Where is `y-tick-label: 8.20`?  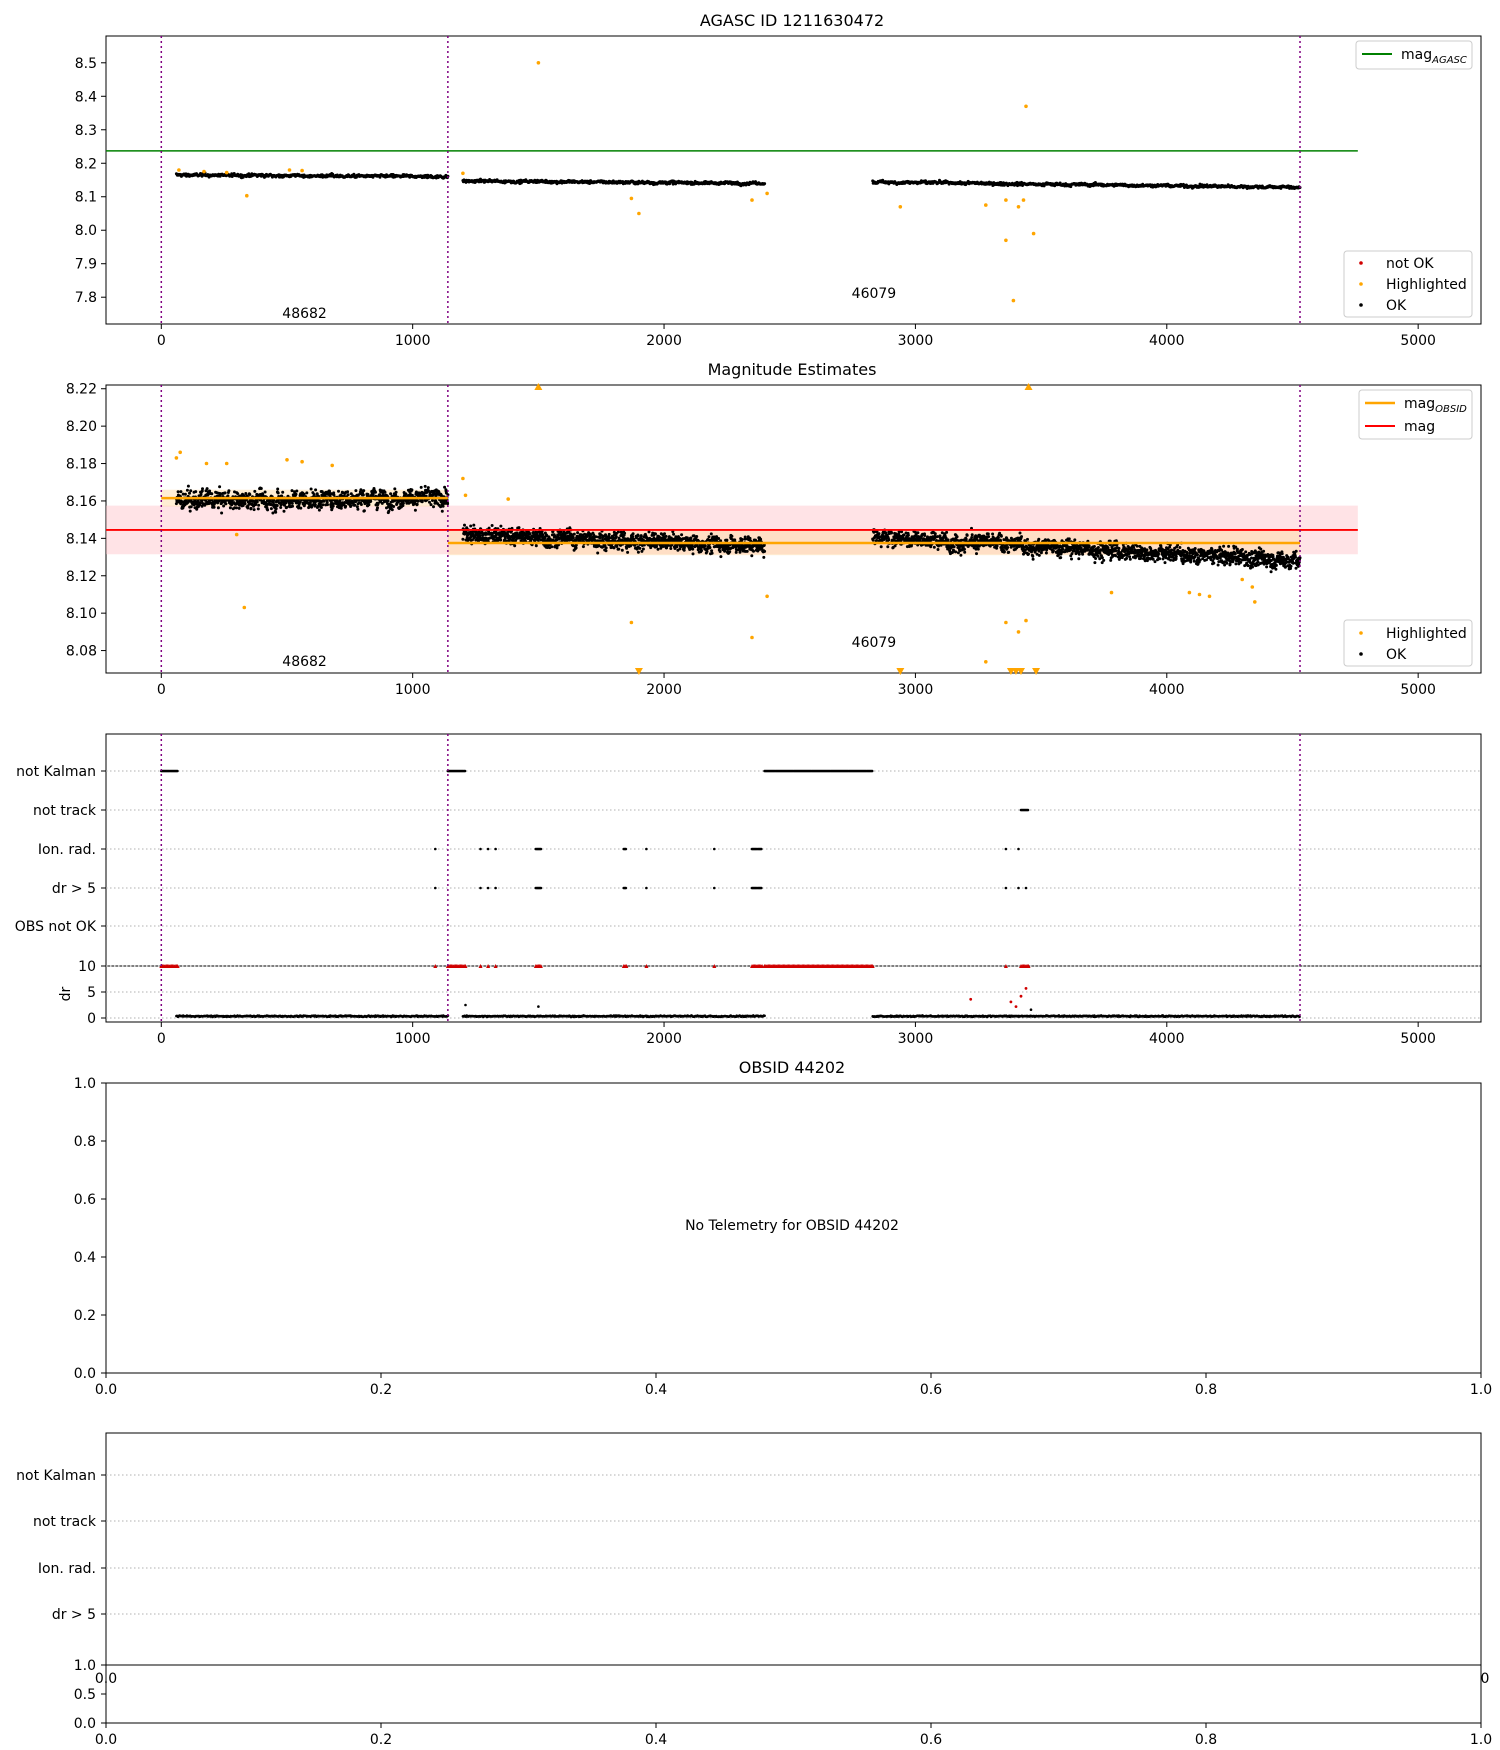 y-tick-label: 8.20 is located at coordinates (81, 427).